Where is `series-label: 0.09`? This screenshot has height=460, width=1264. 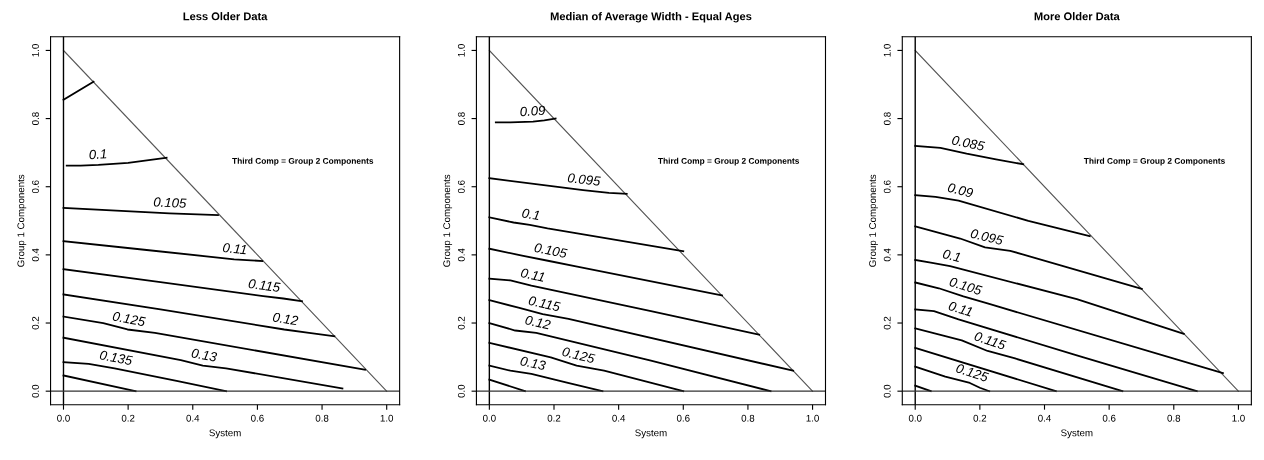
series-label: 0.09 is located at coordinates (533, 111).